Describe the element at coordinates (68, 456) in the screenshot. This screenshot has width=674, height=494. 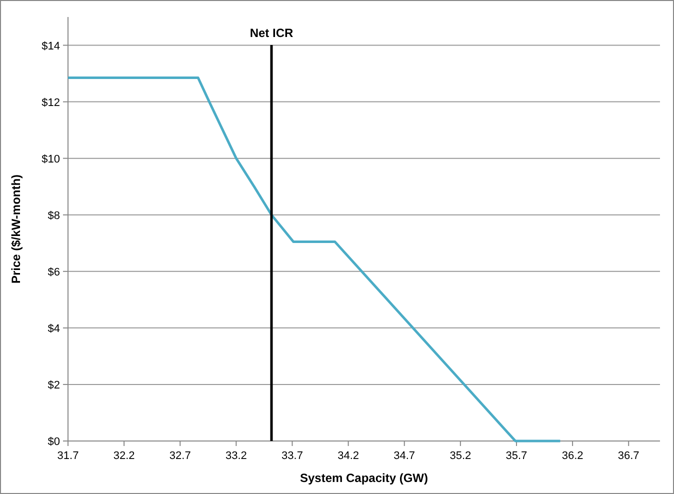
I see `x-tick-label: 31.7` at that location.